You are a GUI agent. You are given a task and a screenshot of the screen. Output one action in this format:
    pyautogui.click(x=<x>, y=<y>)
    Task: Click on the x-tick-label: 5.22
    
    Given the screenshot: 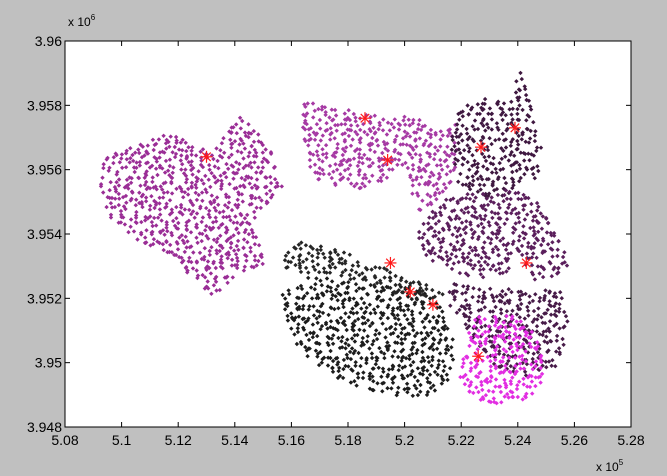 What is the action you would take?
    pyautogui.click(x=461, y=440)
    